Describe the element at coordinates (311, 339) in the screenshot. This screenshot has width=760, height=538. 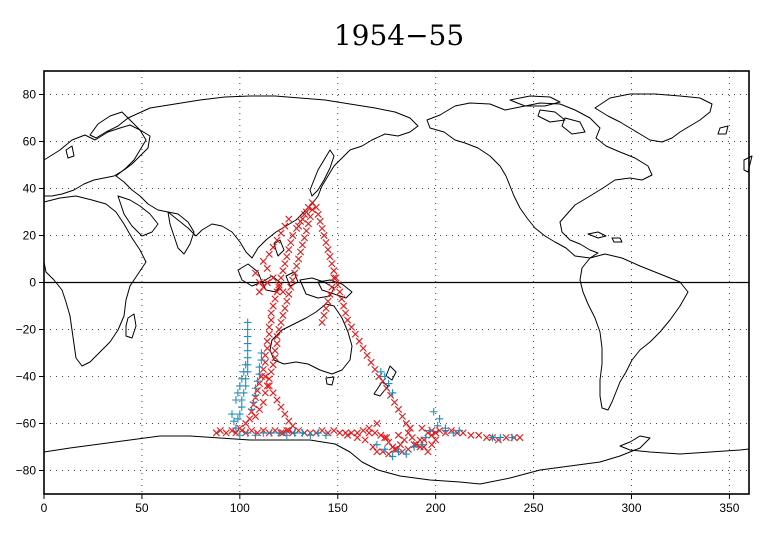
I see `coastline-australia` at that location.